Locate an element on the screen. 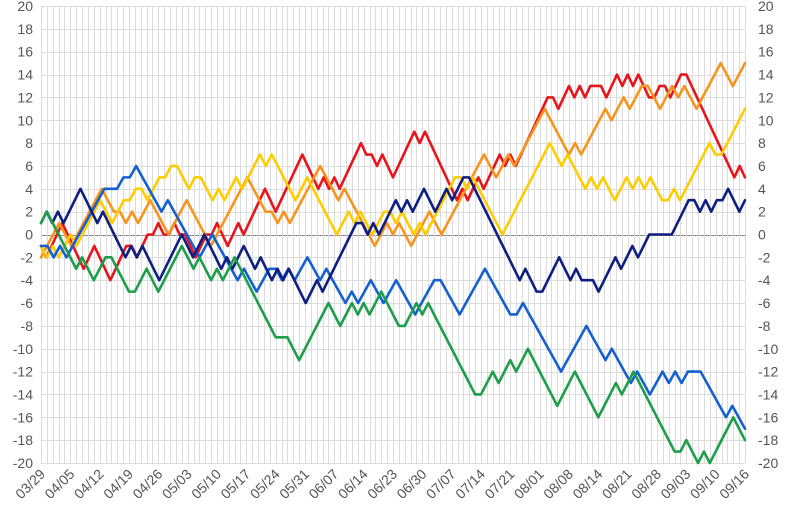  x-tick-label: 06/23 is located at coordinates (382, 484).